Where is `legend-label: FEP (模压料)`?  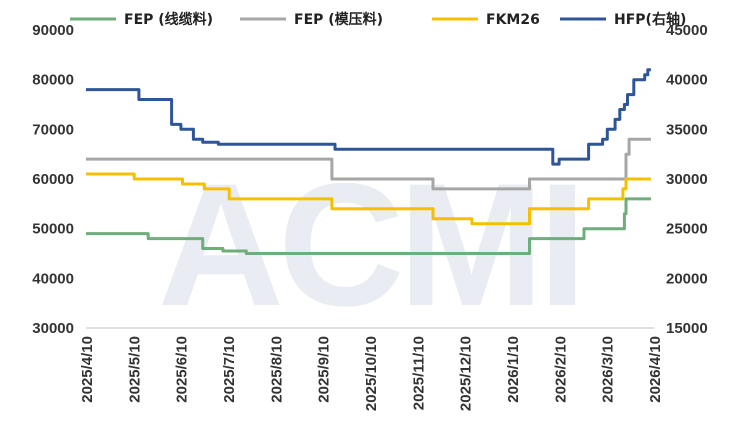 legend-label: FEP (模压料) is located at coordinates (338, 19).